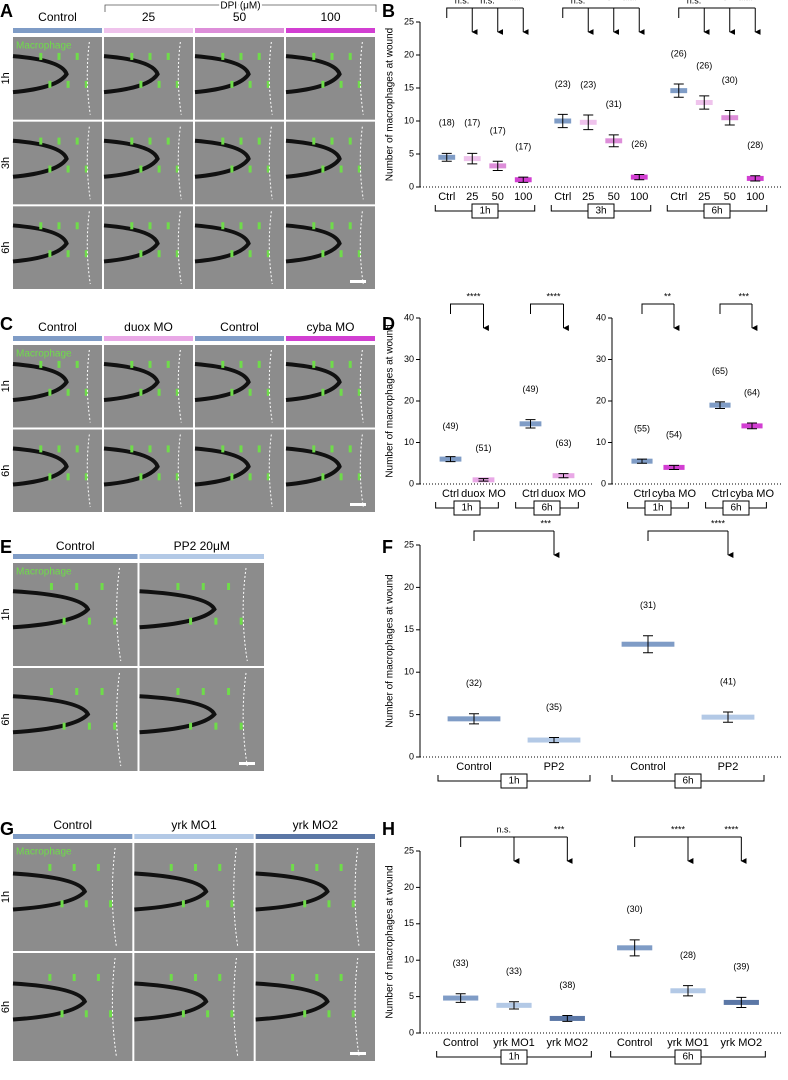  What do you see at coordinates (639, 144) in the screenshot?
I see `n-label: (26)` at bounding box center [639, 144].